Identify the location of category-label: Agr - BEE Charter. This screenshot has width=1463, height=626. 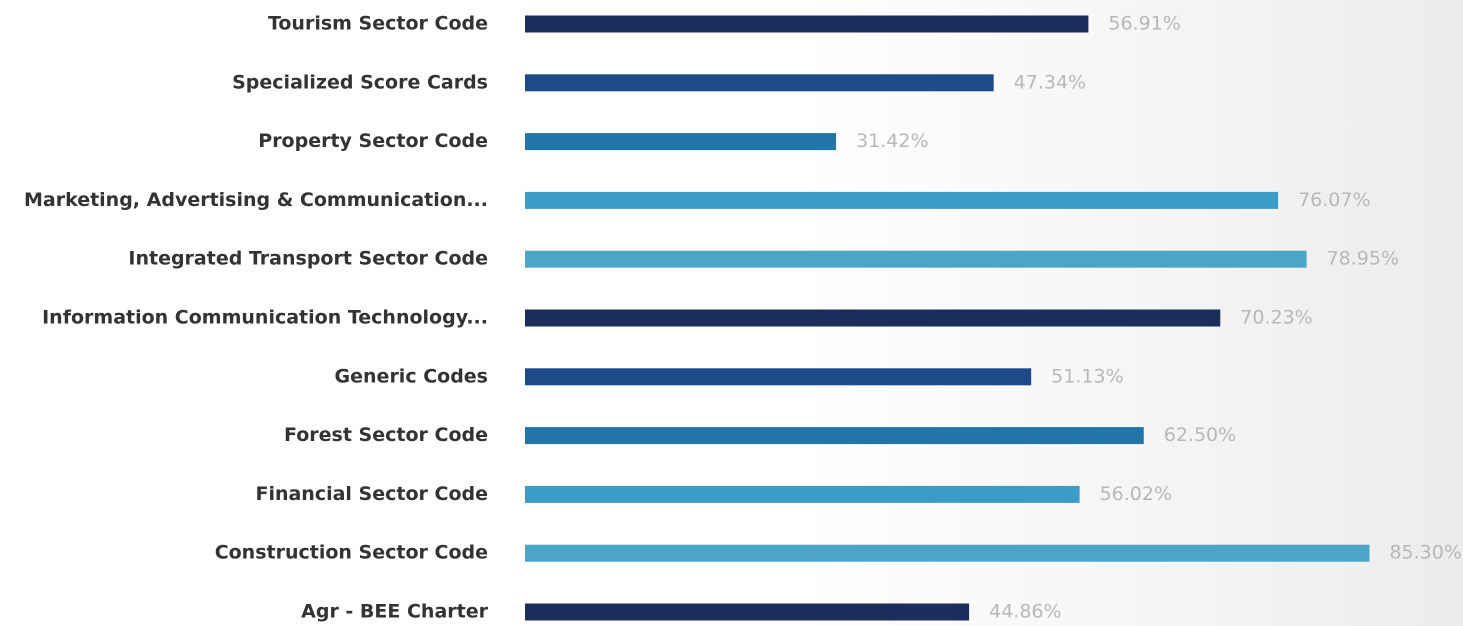
(394, 612).